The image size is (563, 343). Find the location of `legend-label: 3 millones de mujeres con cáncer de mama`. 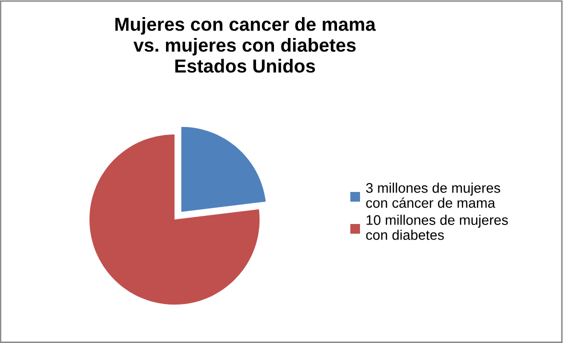

legend-label: 3 millones de mujeres con cáncer de mama is located at coordinates (433, 195).